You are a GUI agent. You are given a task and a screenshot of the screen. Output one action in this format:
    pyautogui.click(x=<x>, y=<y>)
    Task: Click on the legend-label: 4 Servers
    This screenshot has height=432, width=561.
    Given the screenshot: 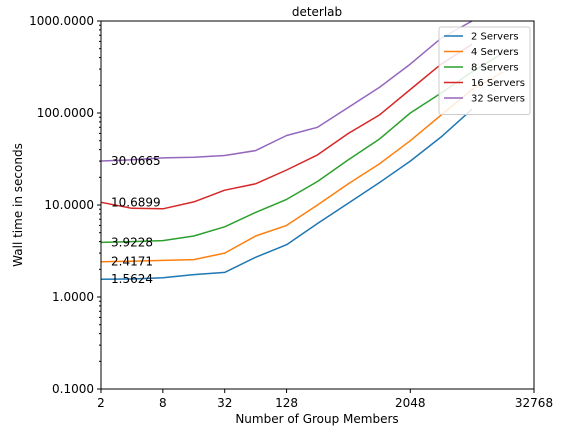 What is the action you would take?
    pyautogui.click(x=495, y=52)
    